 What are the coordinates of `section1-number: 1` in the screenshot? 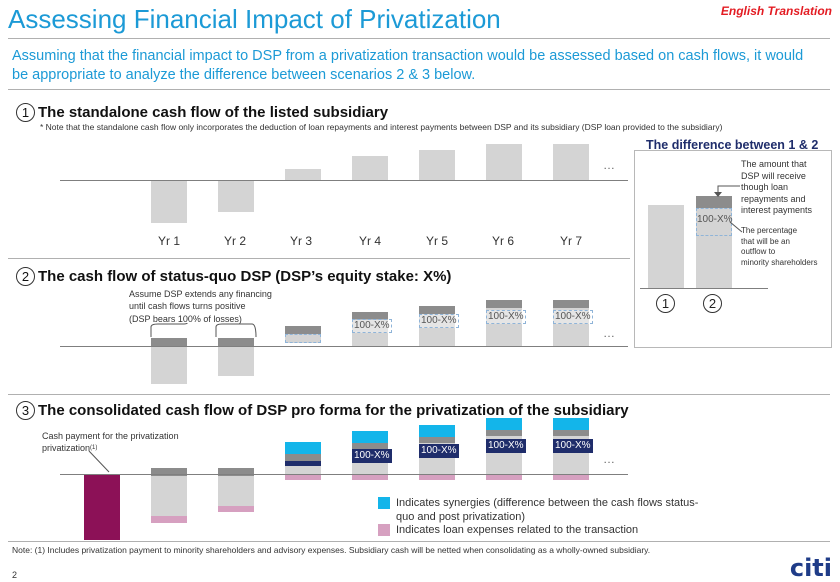 It's located at (25, 112).